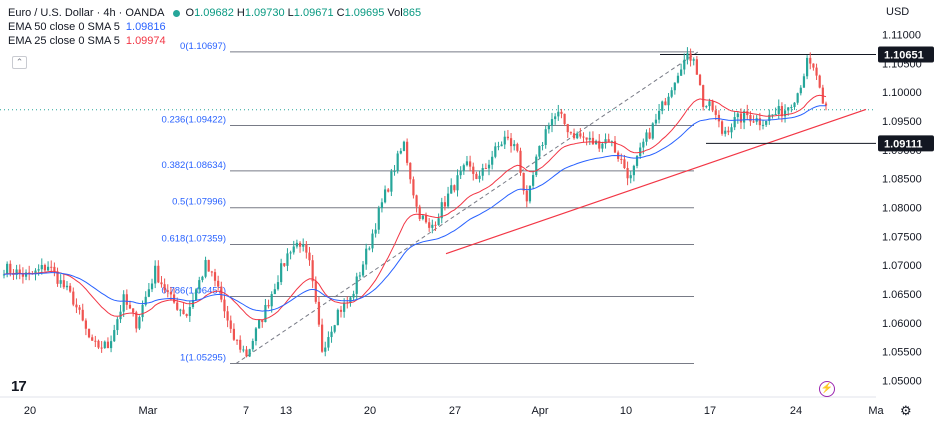  What do you see at coordinates (902, 382) in the screenshot?
I see `y-tick-label: 1.05000` at bounding box center [902, 382].